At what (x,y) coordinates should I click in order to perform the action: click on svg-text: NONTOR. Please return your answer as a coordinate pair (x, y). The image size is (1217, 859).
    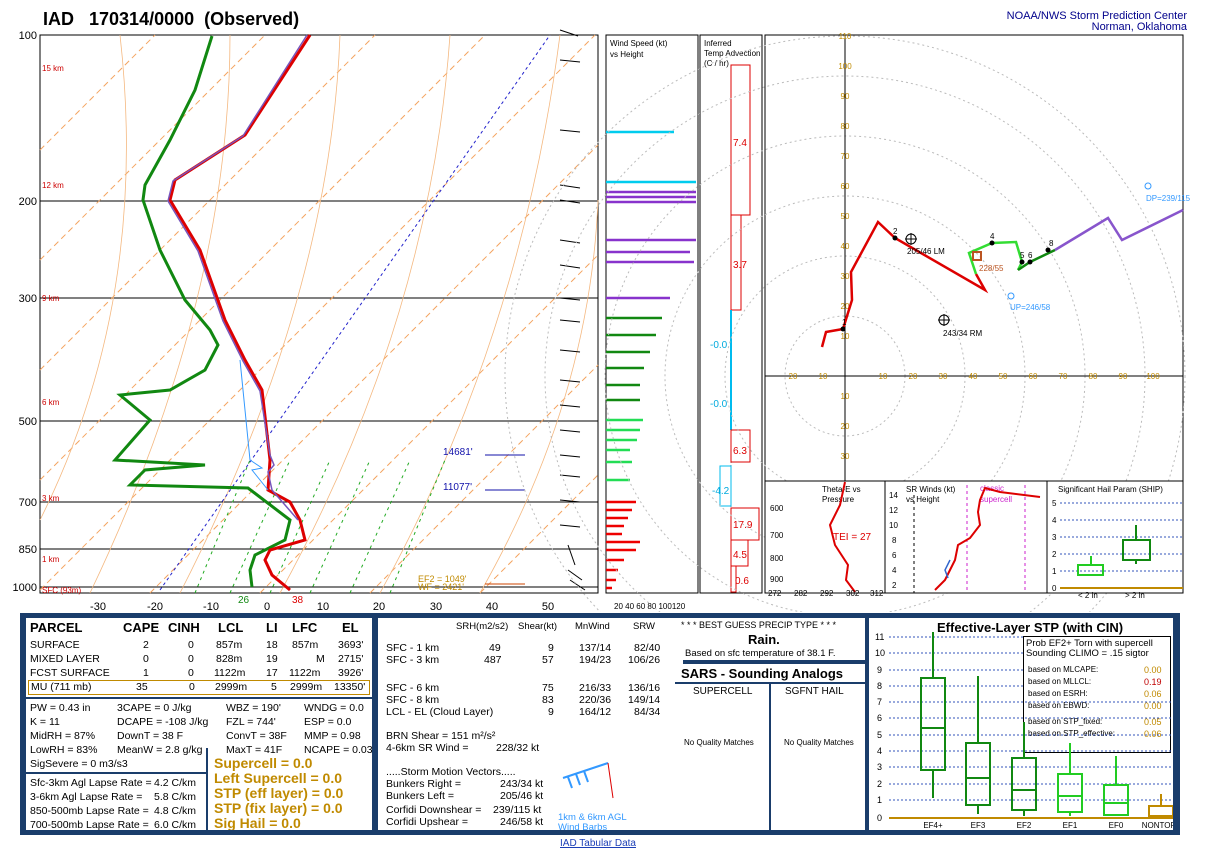
    Looking at the image, I should click on (1157, 825).